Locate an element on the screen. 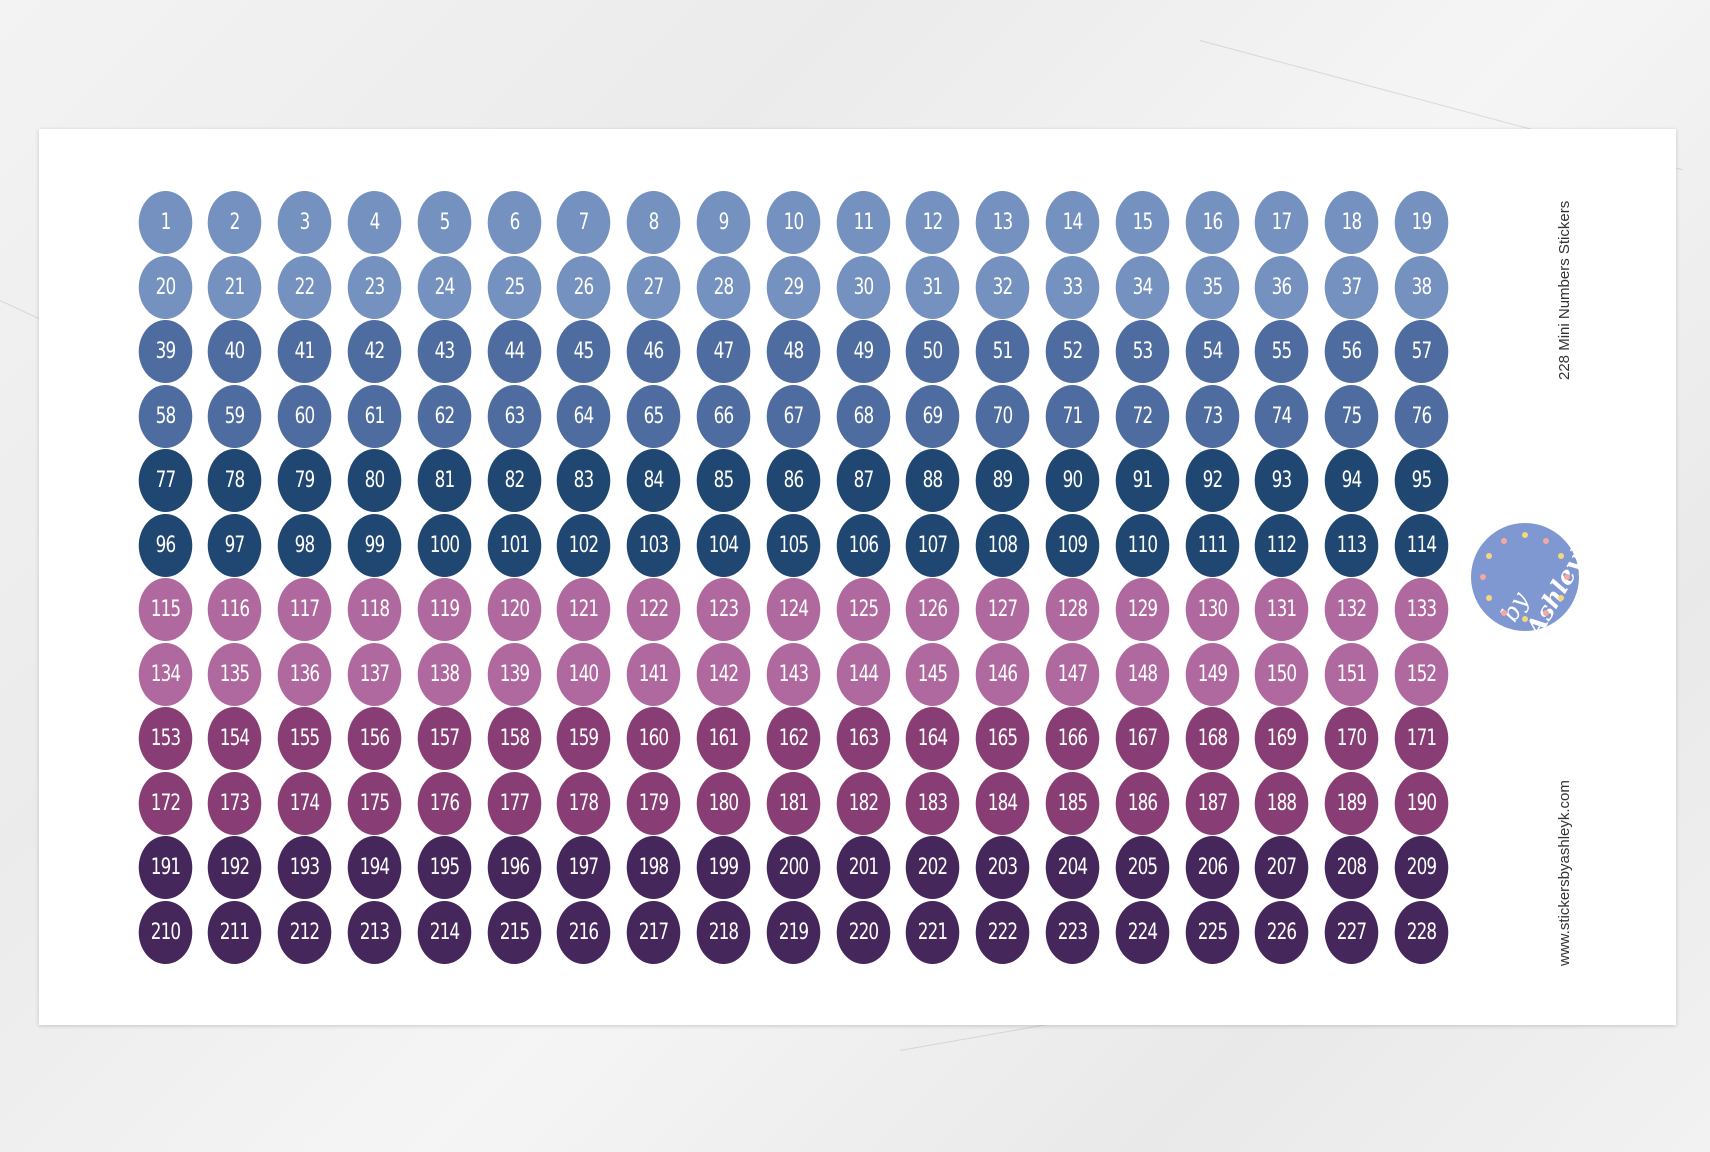 The image size is (1710, 1152). number-sticker: 226 is located at coordinates (1282, 932).